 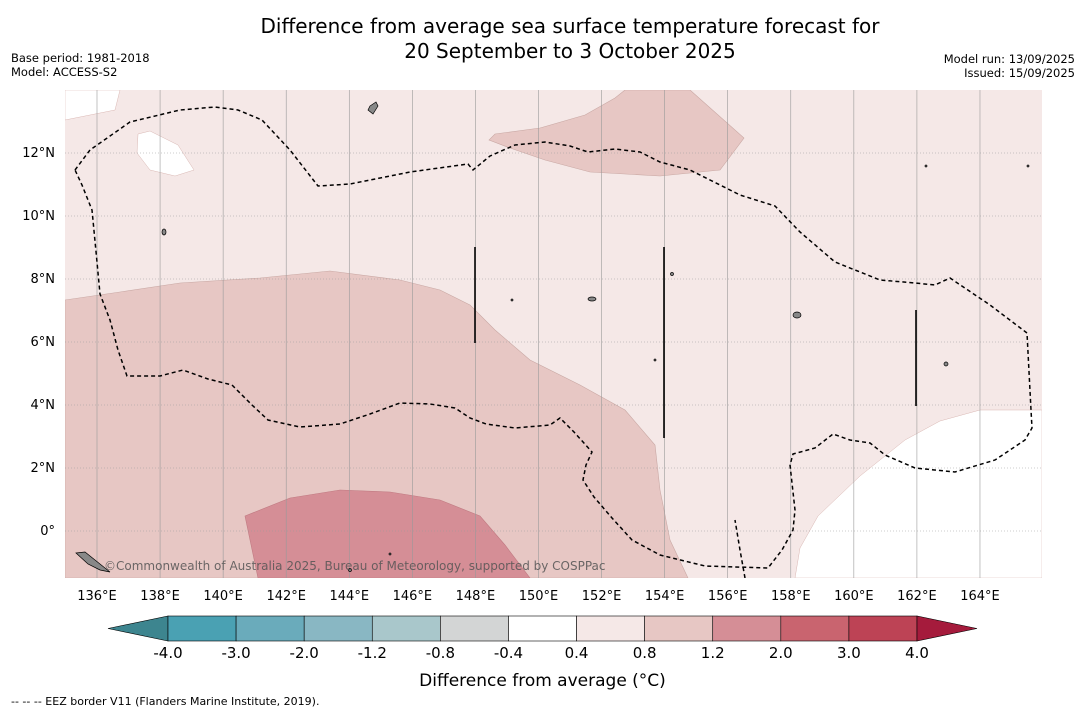 I want to click on colorbar-tick: -1.2, so click(x=372, y=653).